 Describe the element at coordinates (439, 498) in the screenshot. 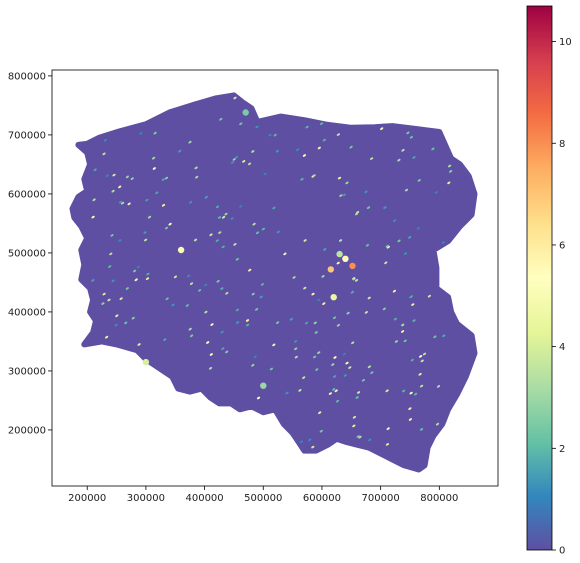

I see `x-tick-label: 800000` at that location.